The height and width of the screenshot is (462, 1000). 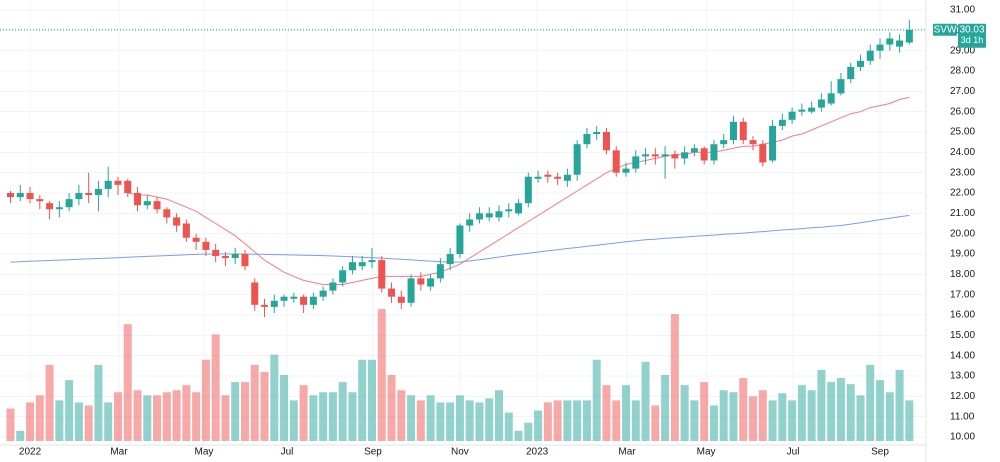 I want to click on y-tick-label: 19.00, so click(x=962, y=254).